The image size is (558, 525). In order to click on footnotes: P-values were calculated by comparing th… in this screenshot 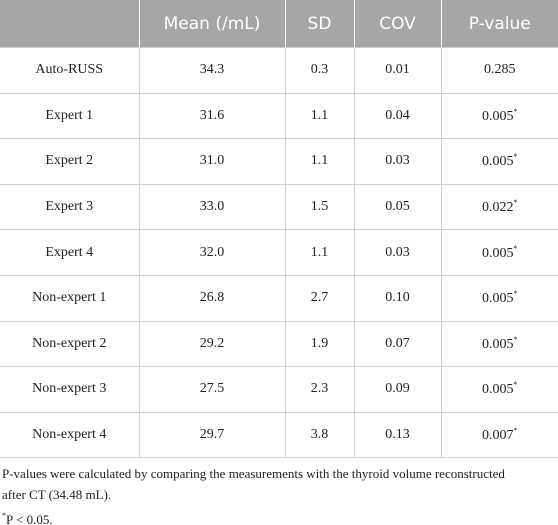, I will do `click(262, 494)`.